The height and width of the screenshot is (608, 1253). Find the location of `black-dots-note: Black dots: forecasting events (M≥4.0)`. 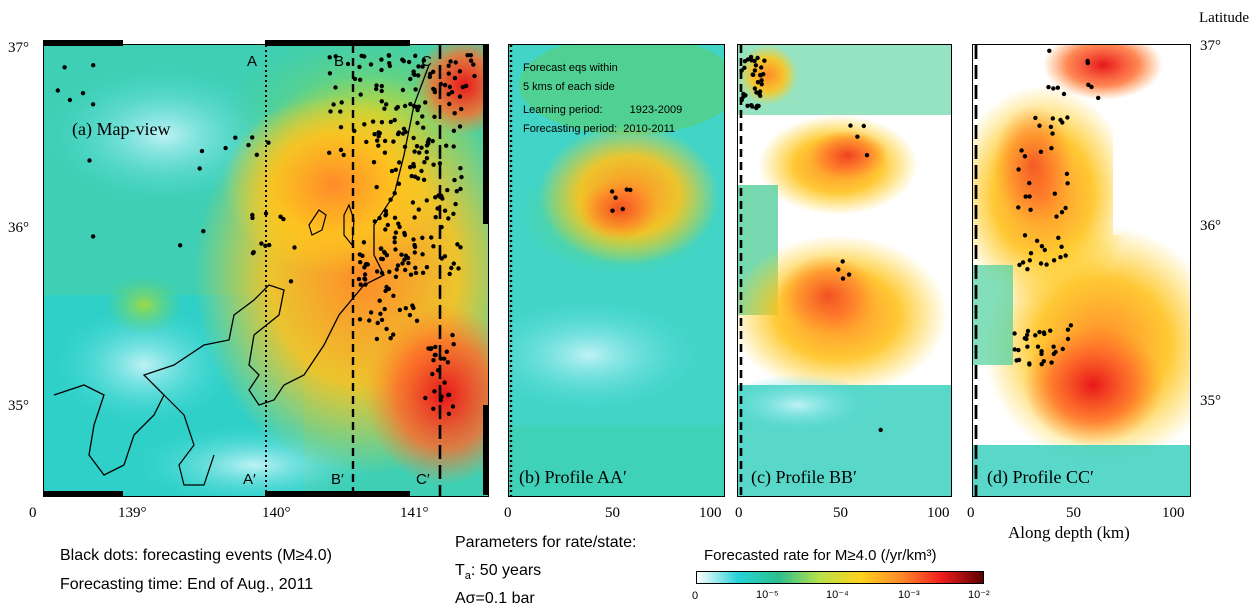

black-dots-note: Black dots: forecasting events (M≥4.0) is located at coordinates (196, 555).